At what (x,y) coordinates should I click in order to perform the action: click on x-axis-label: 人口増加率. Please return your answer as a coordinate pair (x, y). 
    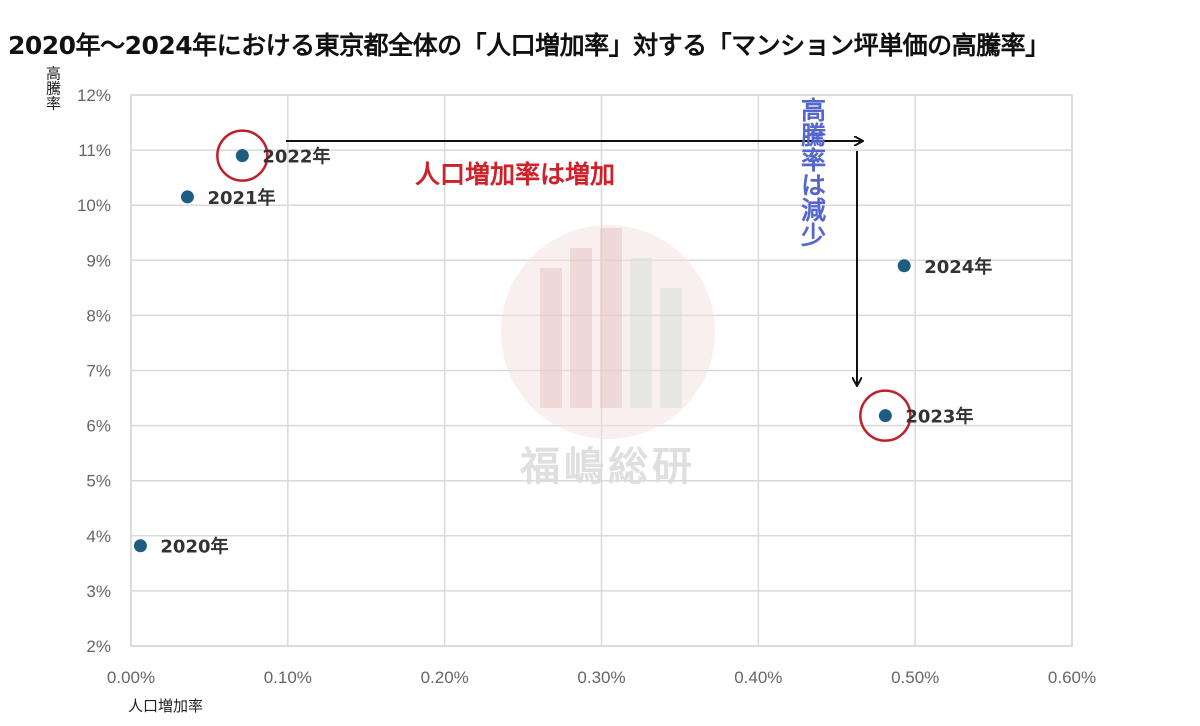
    Looking at the image, I should click on (165, 706).